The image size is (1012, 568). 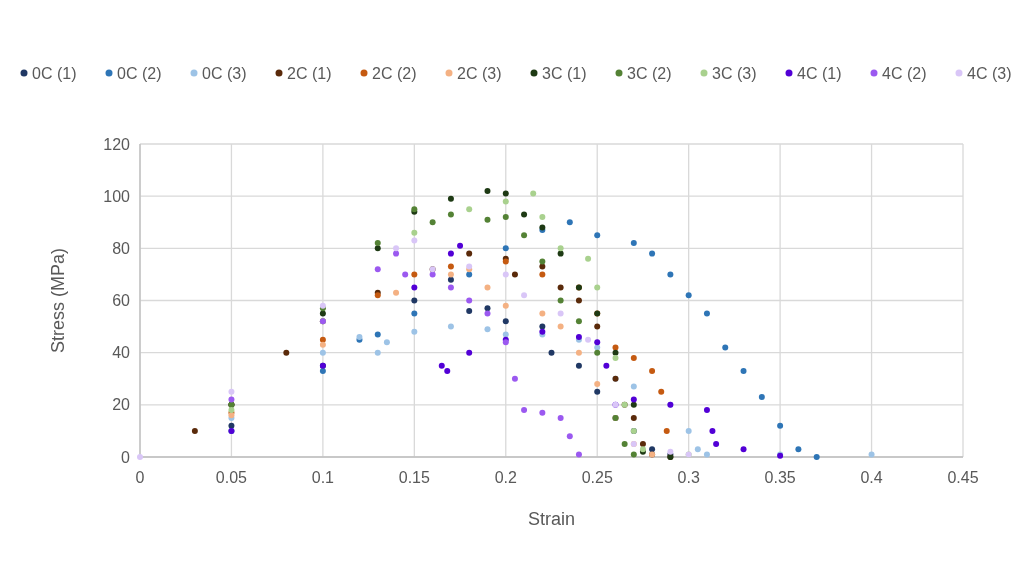 I want to click on legend-label: 3C (2), so click(x=649, y=73).